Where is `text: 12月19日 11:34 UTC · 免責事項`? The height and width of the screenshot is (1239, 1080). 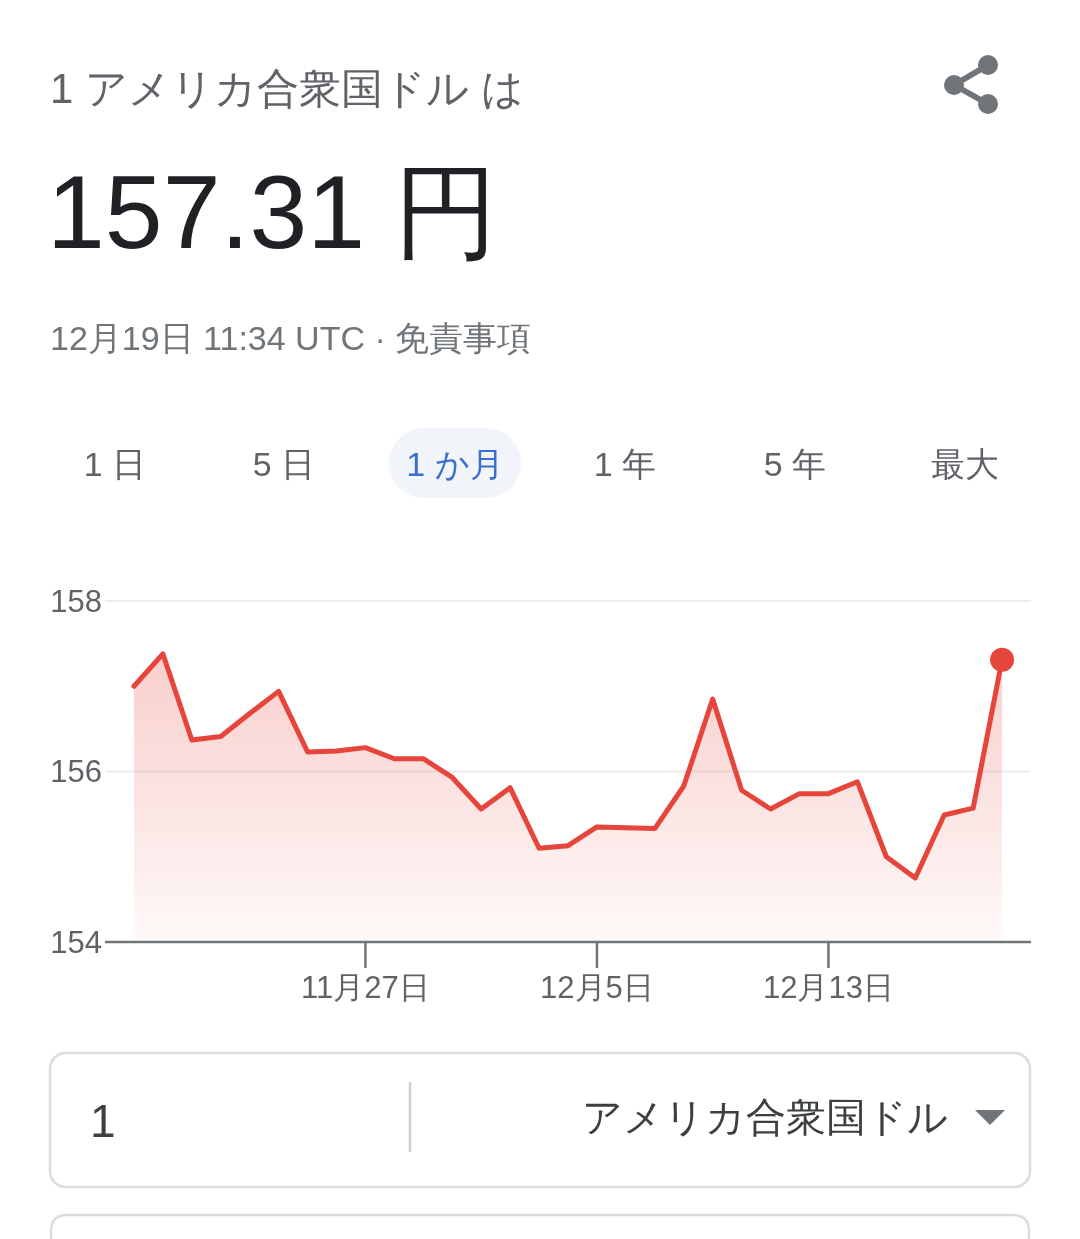 text: 12月19日 11:34 UTC · 免責事項 is located at coordinates (291, 338).